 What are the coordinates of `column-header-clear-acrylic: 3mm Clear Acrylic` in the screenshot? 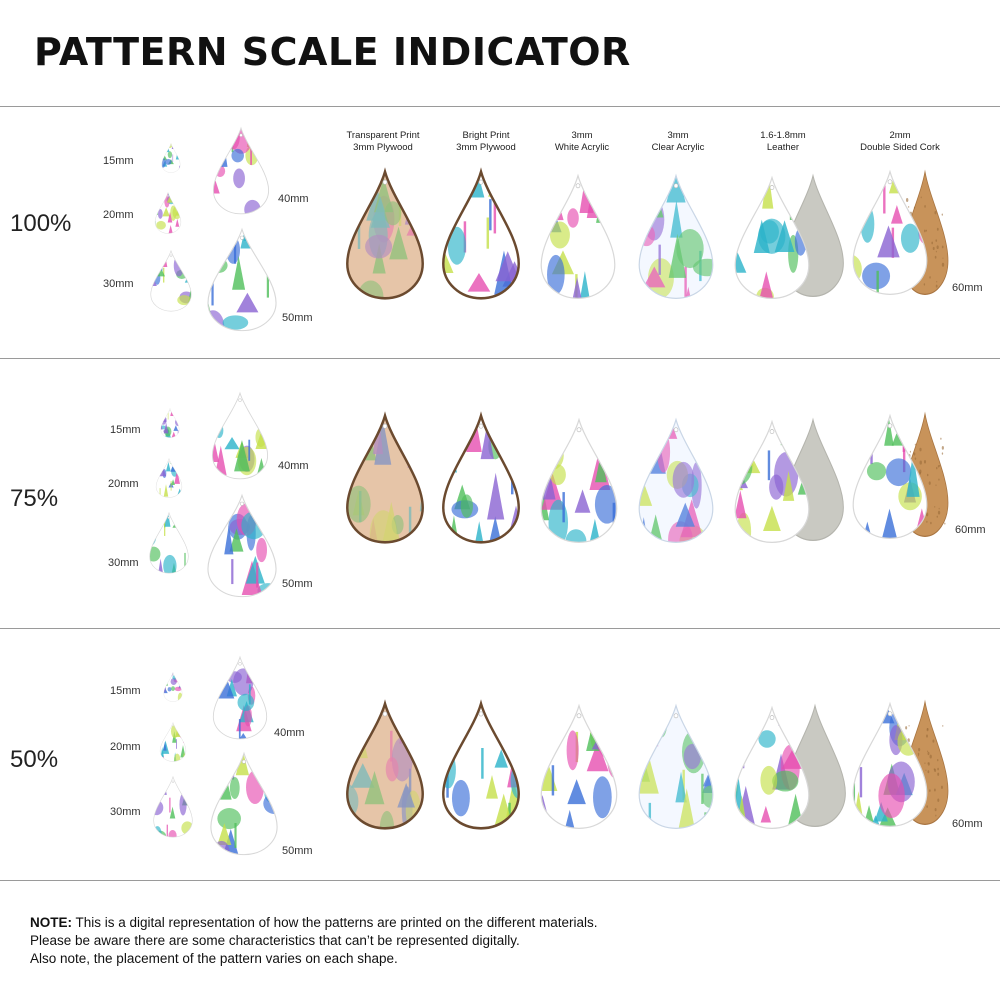 It's located at (678, 142).